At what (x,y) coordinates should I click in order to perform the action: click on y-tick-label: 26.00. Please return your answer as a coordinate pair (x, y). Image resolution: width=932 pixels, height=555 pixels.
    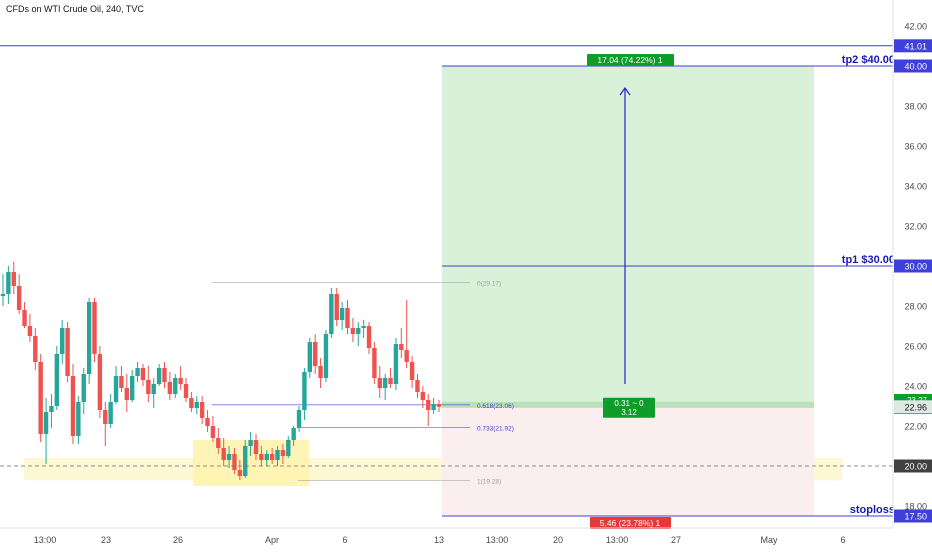
    Looking at the image, I should click on (915, 347).